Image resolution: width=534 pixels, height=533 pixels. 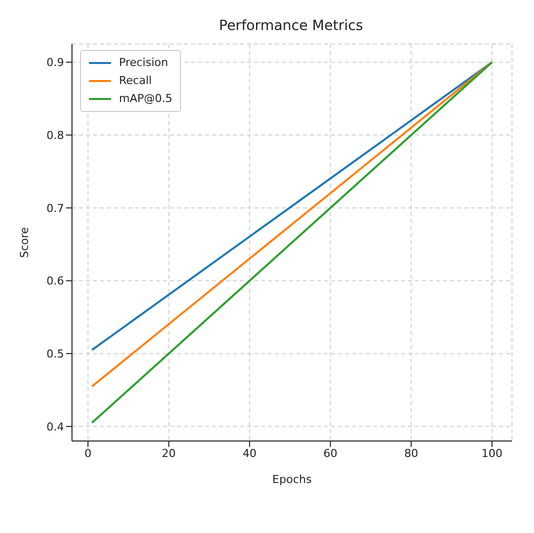 What do you see at coordinates (55, 353) in the screenshot?
I see `y-tick-label: 0.5` at bounding box center [55, 353].